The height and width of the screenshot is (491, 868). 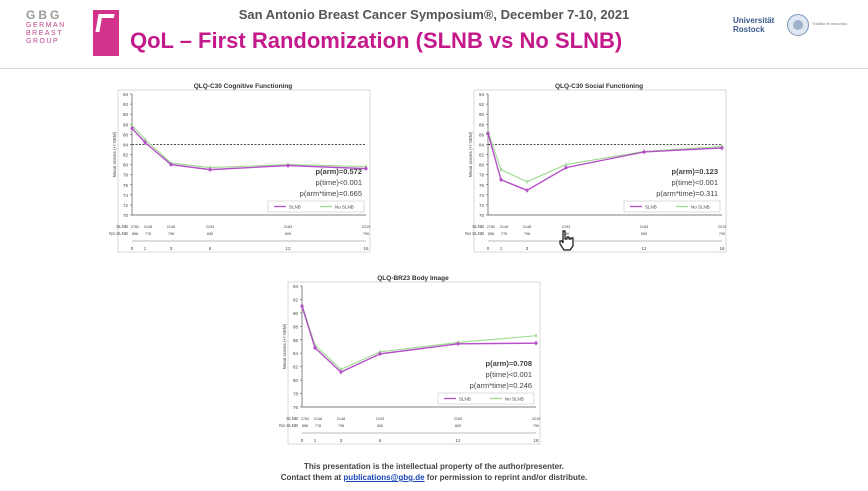 What do you see at coordinates (380, 419) in the screenshot?
I see `n-row-value: 2193` at bounding box center [380, 419].